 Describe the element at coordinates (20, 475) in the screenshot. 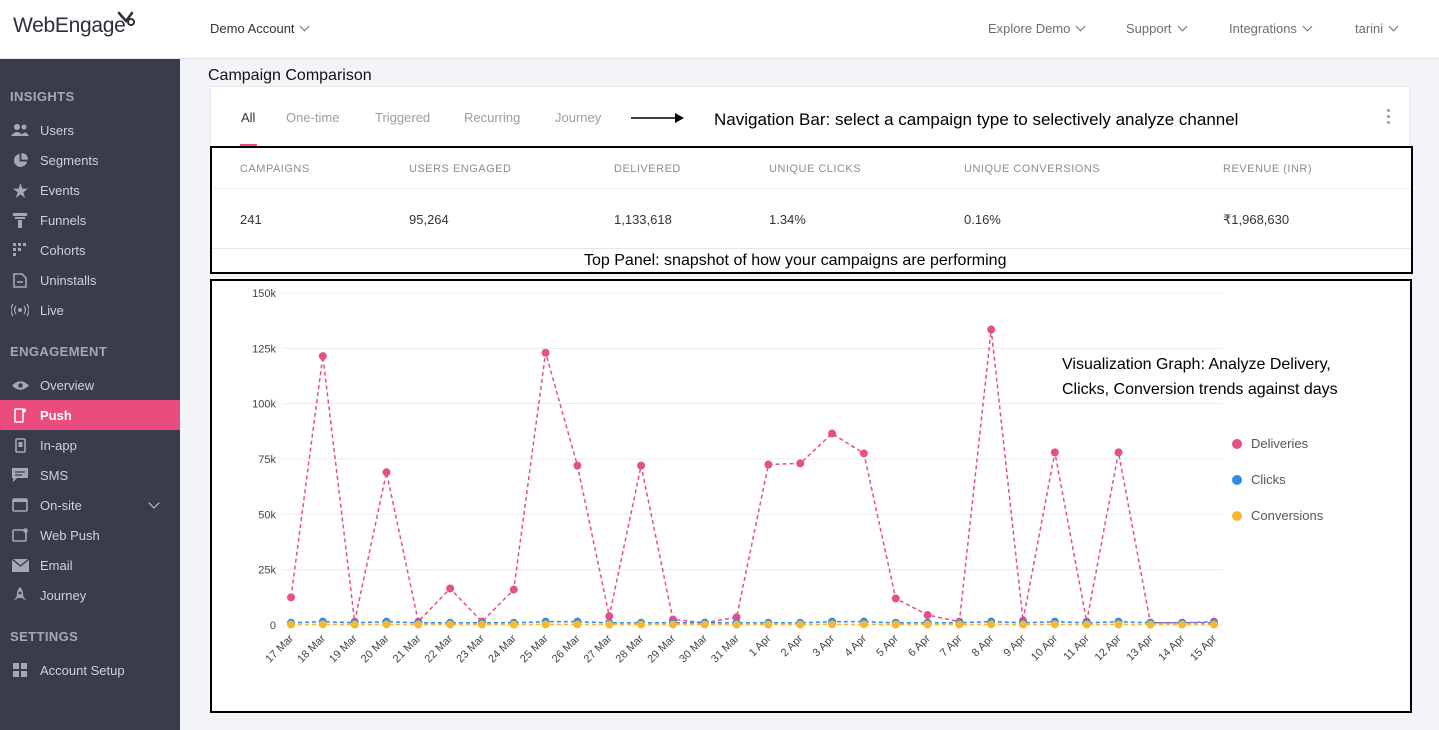

I see `sms-icon` at that location.